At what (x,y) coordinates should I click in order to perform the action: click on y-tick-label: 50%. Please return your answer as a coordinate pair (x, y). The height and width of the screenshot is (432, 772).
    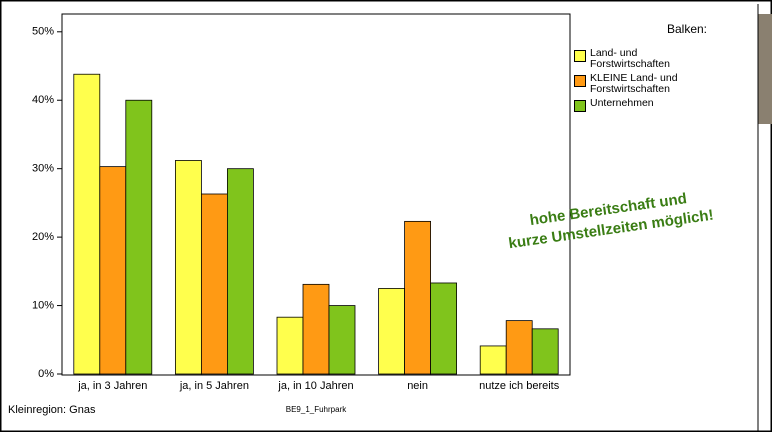
    Looking at the image, I should click on (43, 32).